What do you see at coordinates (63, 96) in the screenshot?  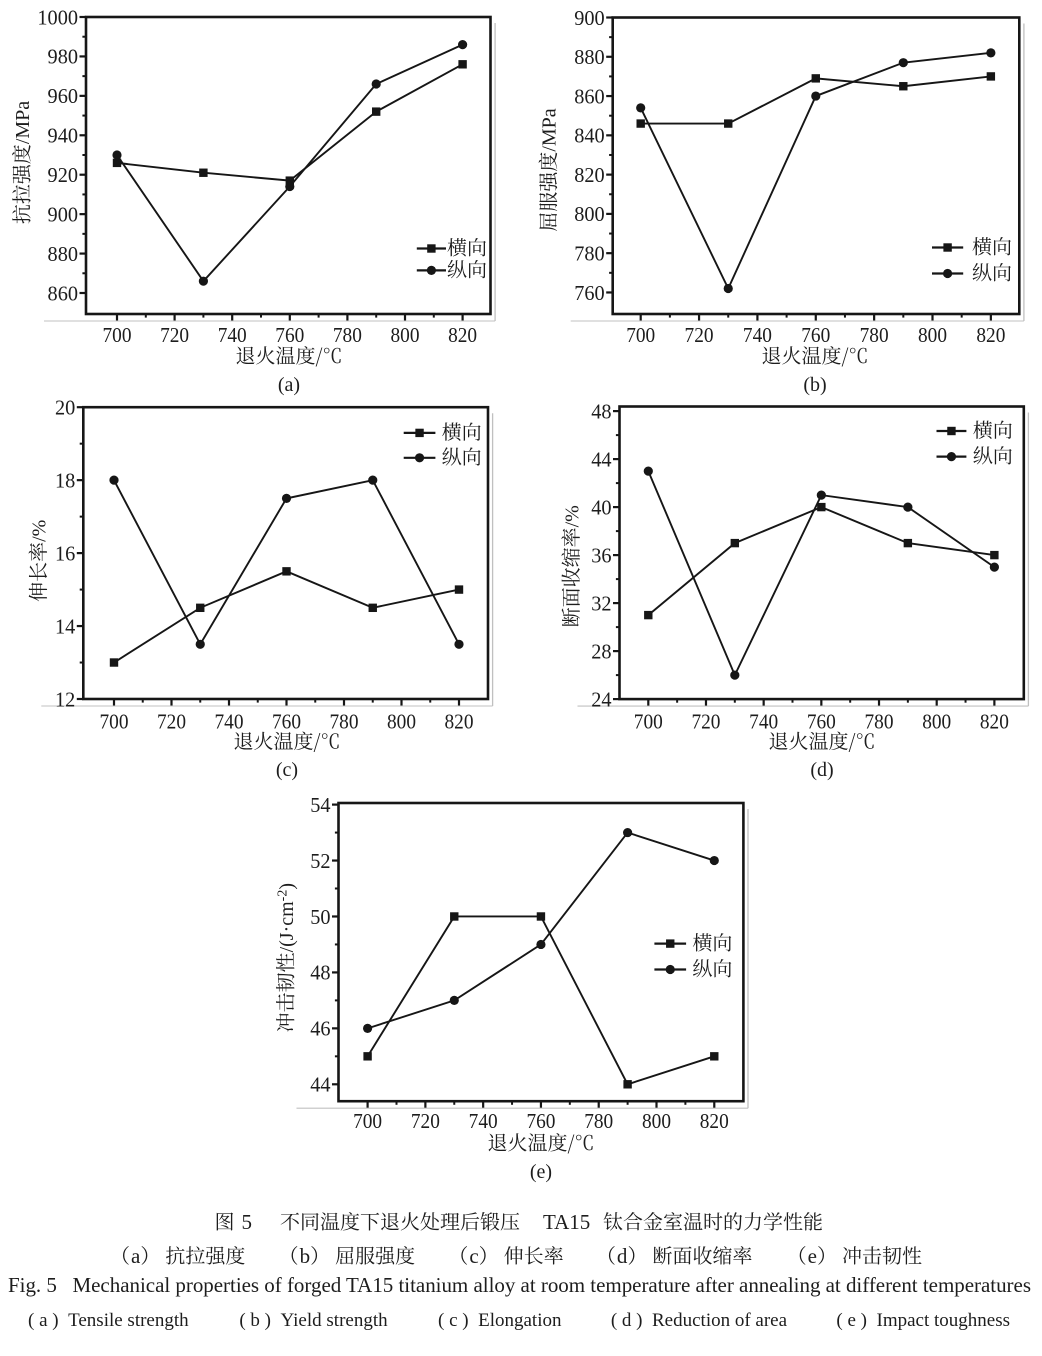 I see `svg-text: 960` at bounding box center [63, 96].